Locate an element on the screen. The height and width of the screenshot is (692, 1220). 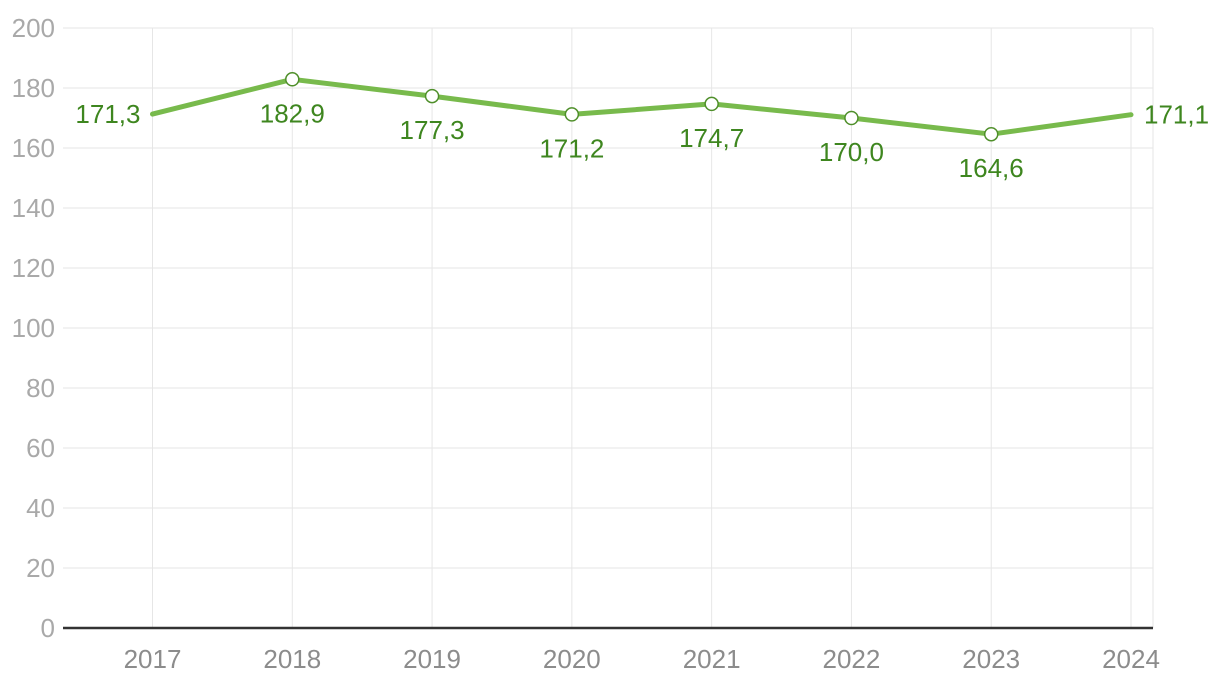
y-tick-label: 200 is located at coordinates (33, 28).